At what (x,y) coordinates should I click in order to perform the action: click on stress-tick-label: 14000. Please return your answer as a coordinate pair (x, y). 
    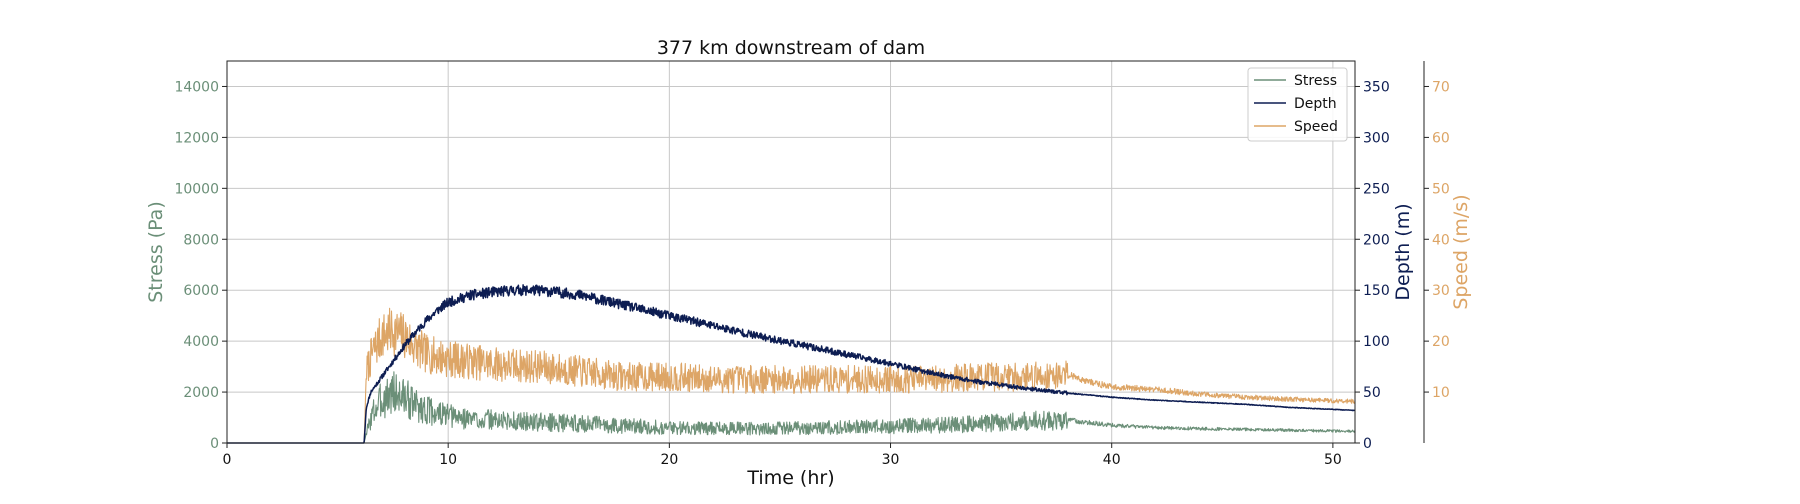
    Looking at the image, I should click on (196, 87).